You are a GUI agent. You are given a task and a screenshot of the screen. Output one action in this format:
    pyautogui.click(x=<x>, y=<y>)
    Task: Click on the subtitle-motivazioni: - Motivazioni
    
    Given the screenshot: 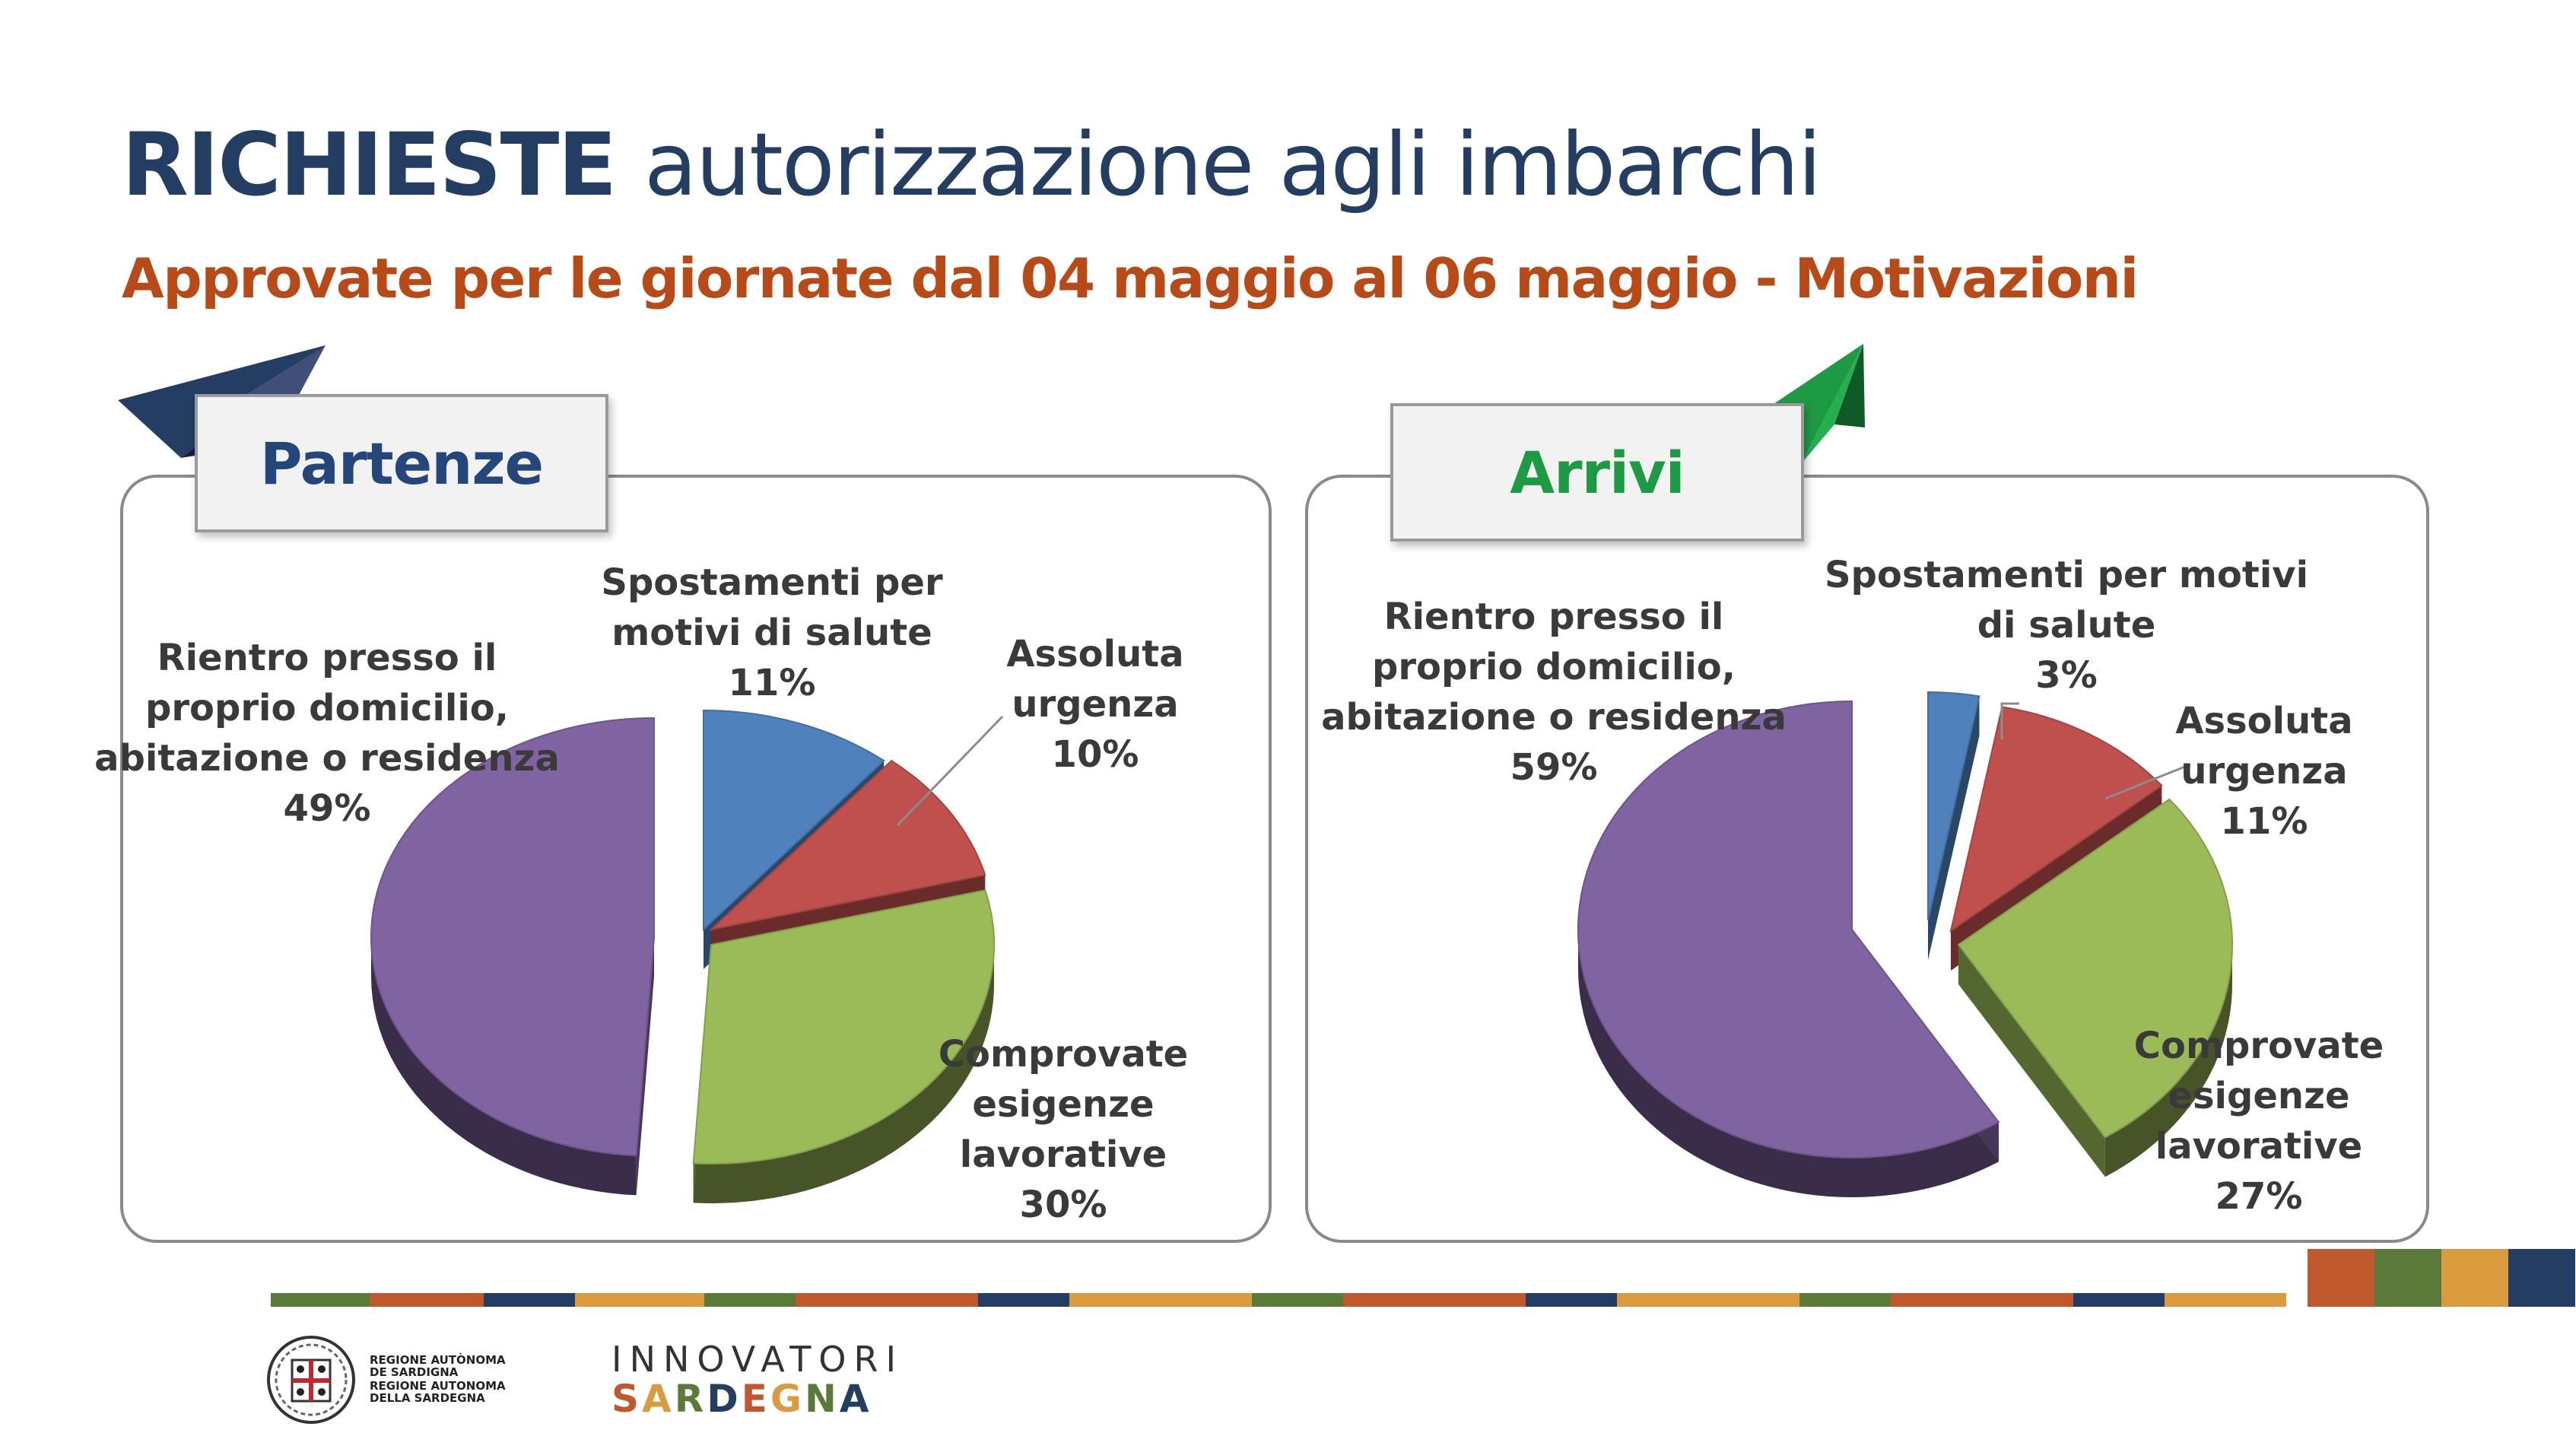 What is the action you would take?
    pyautogui.click(x=1947, y=278)
    